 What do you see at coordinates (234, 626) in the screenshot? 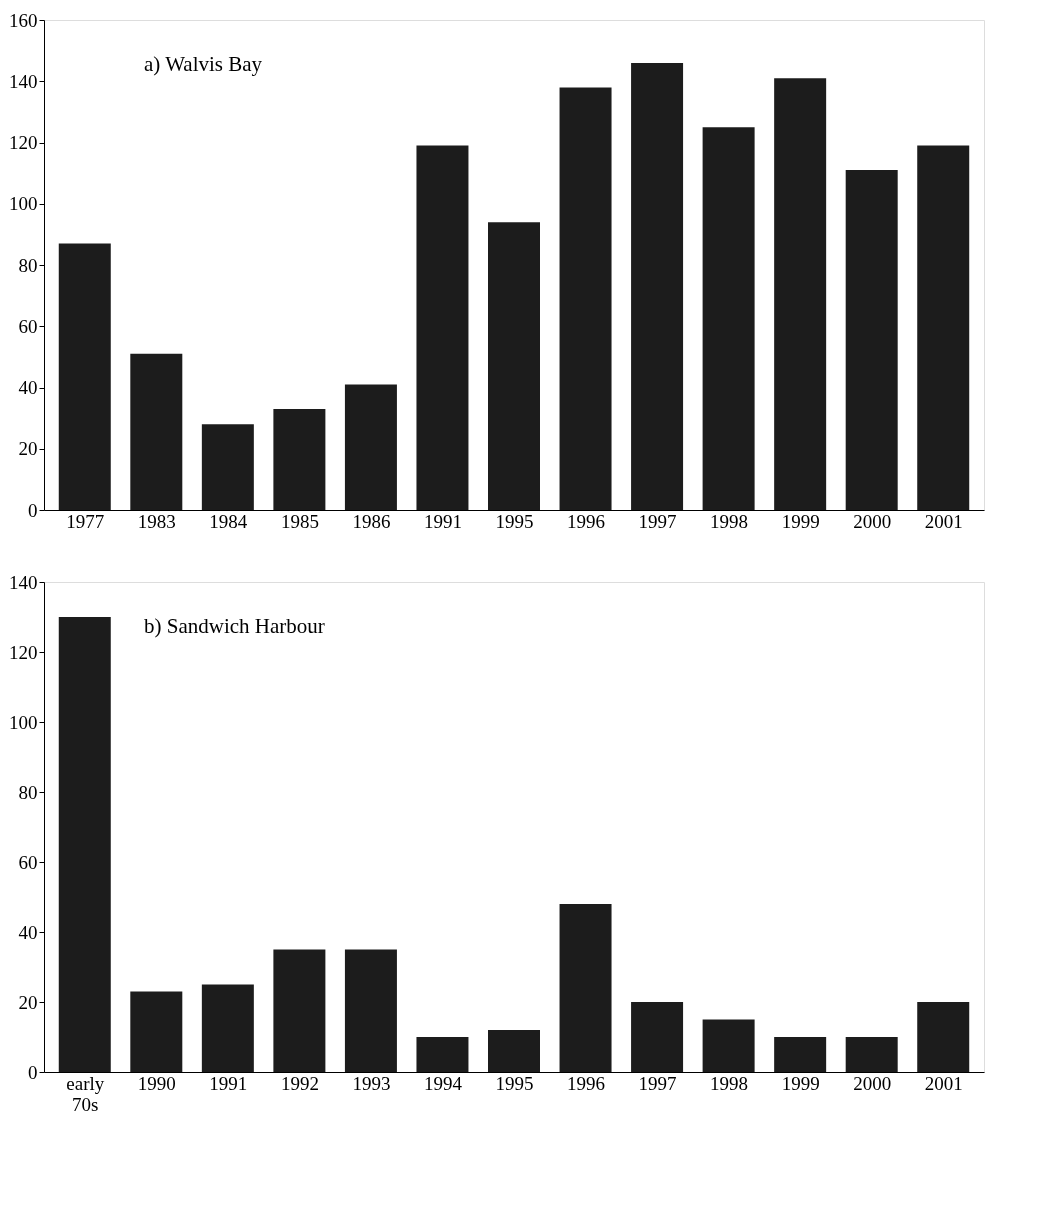
I see `text: b) Sandwich Harbour` at bounding box center [234, 626].